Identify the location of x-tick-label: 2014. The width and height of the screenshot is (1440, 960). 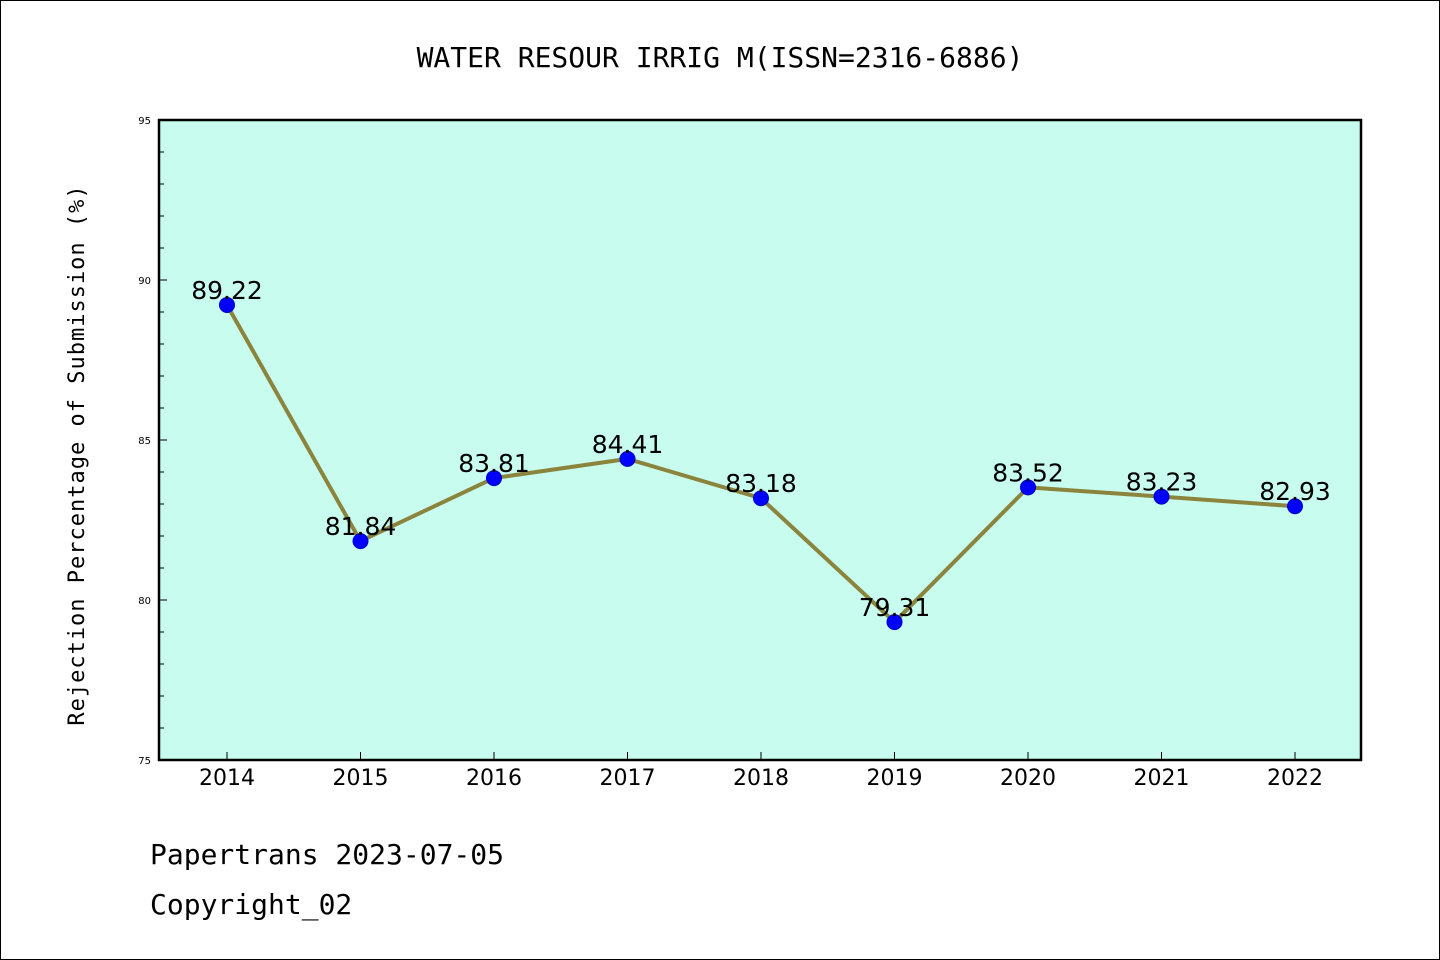
(227, 778).